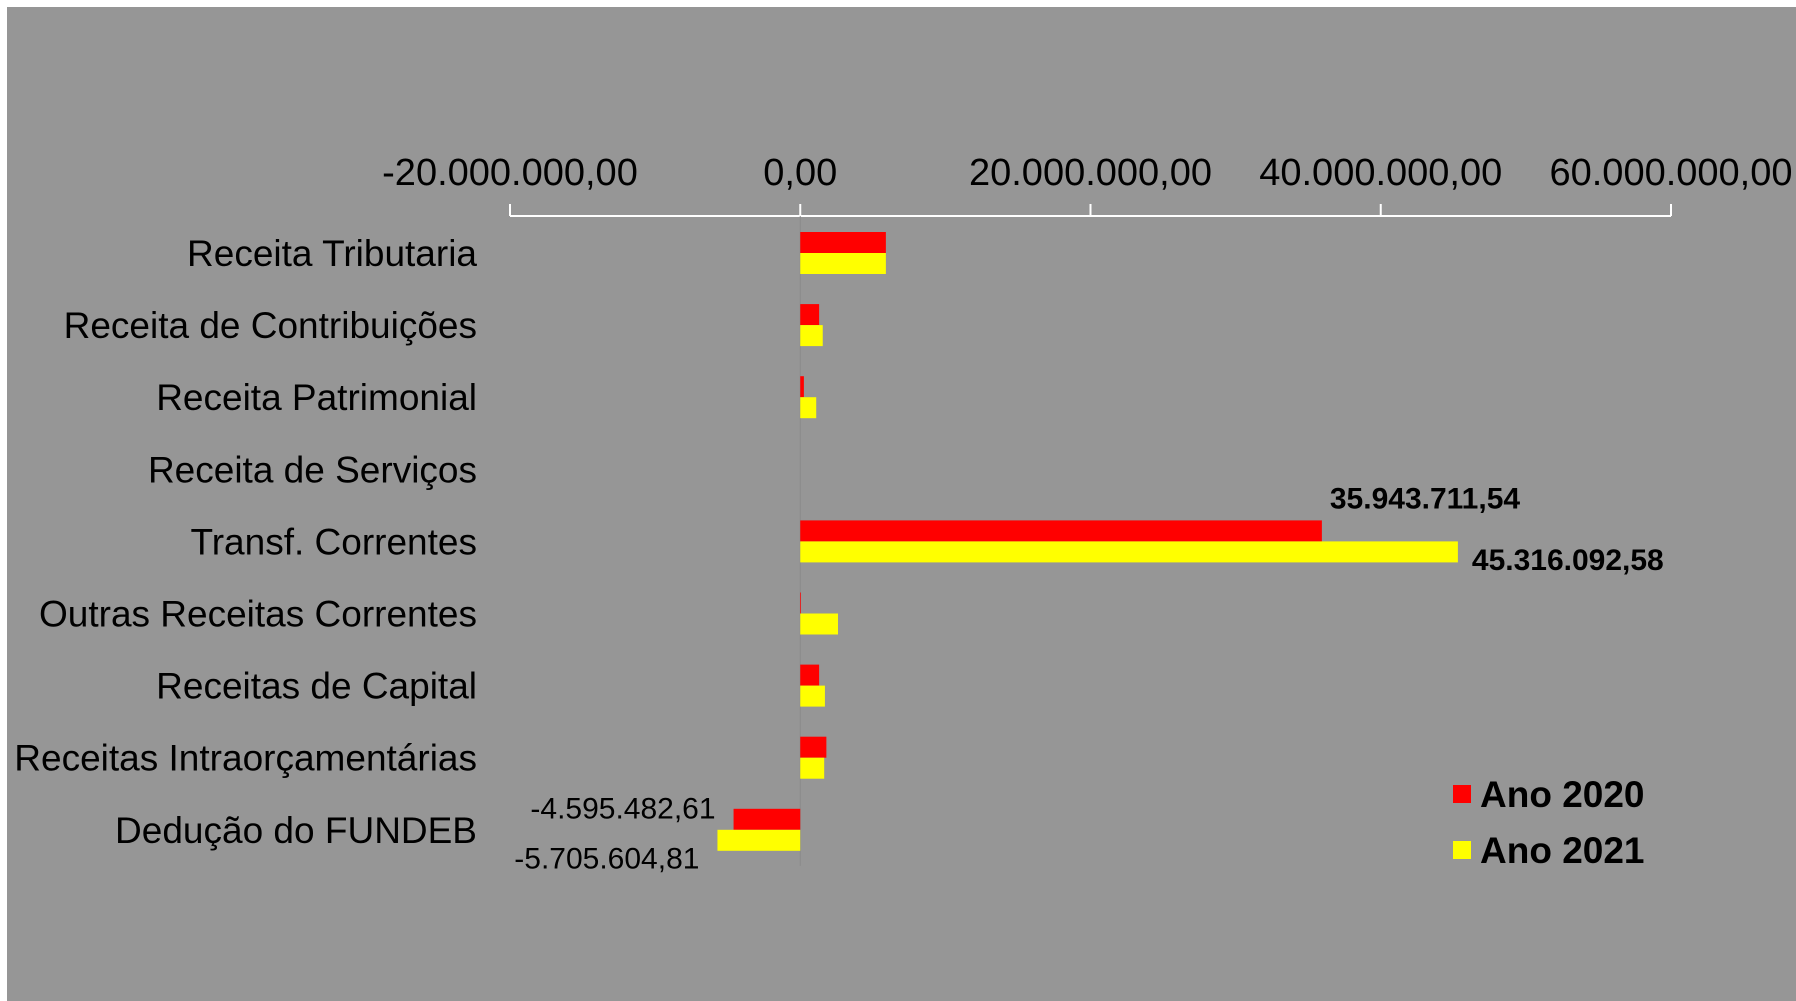 The width and height of the screenshot is (1796, 1001). What do you see at coordinates (1549, 822) in the screenshot?
I see `legend: Ano 2020 Ano 2021` at bounding box center [1549, 822].